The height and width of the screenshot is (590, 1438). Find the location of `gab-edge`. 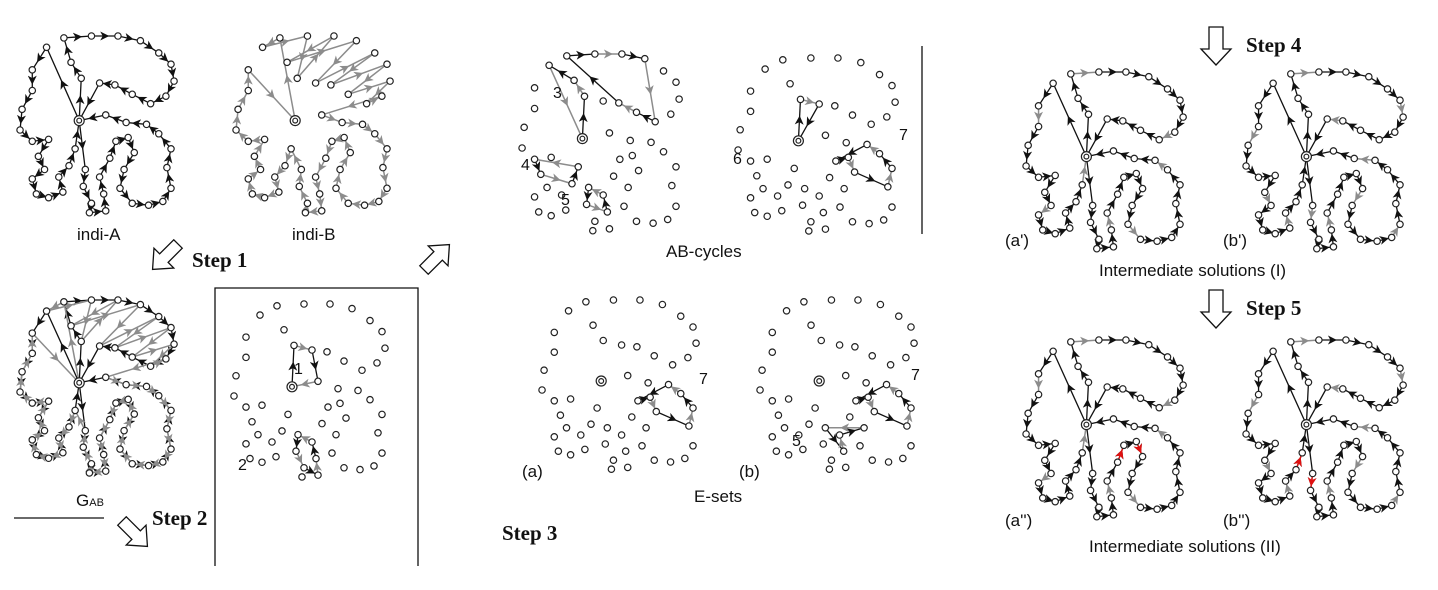

gab-edge is located at coordinates (77, 301).